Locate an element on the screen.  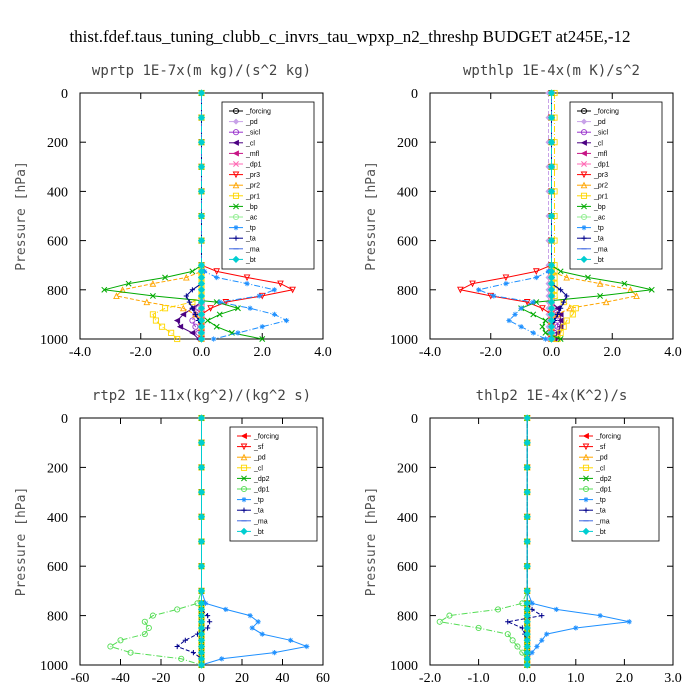
y-axis-label: Pressure [hPa] is located at coordinates (21, 216).